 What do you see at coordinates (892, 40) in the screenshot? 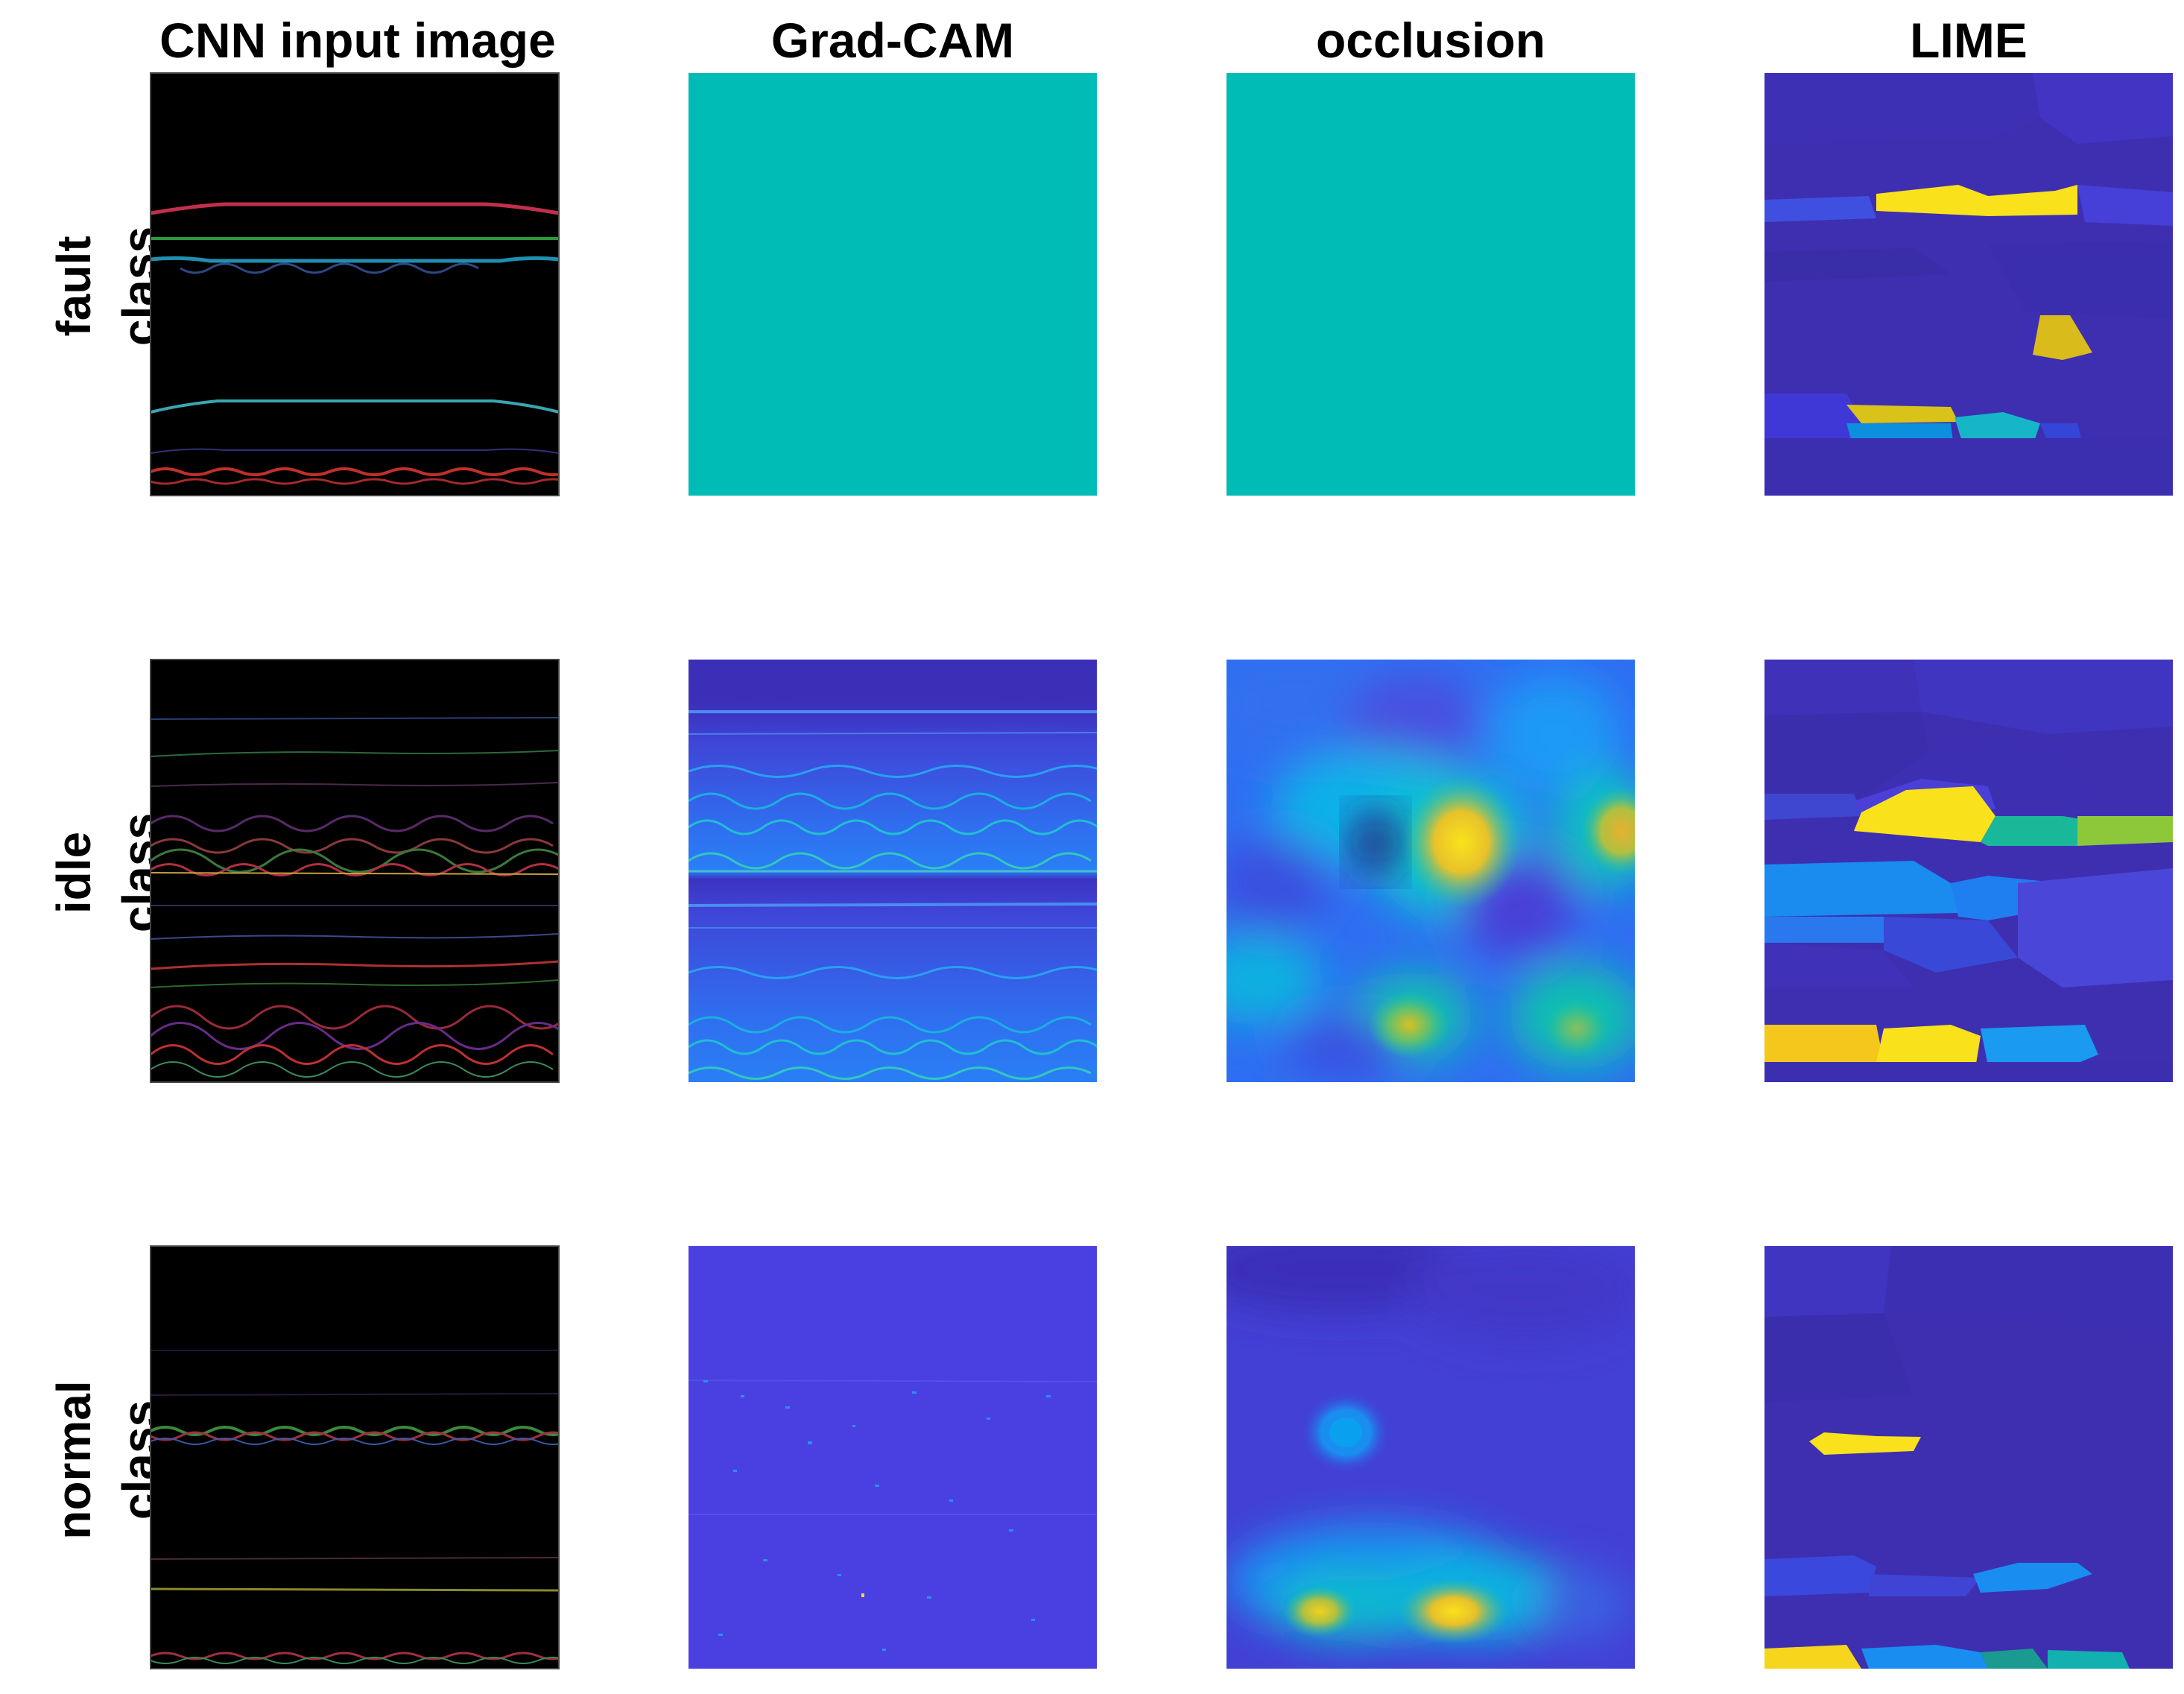
I see `column-title-grad-cam: Grad-CAM` at bounding box center [892, 40].